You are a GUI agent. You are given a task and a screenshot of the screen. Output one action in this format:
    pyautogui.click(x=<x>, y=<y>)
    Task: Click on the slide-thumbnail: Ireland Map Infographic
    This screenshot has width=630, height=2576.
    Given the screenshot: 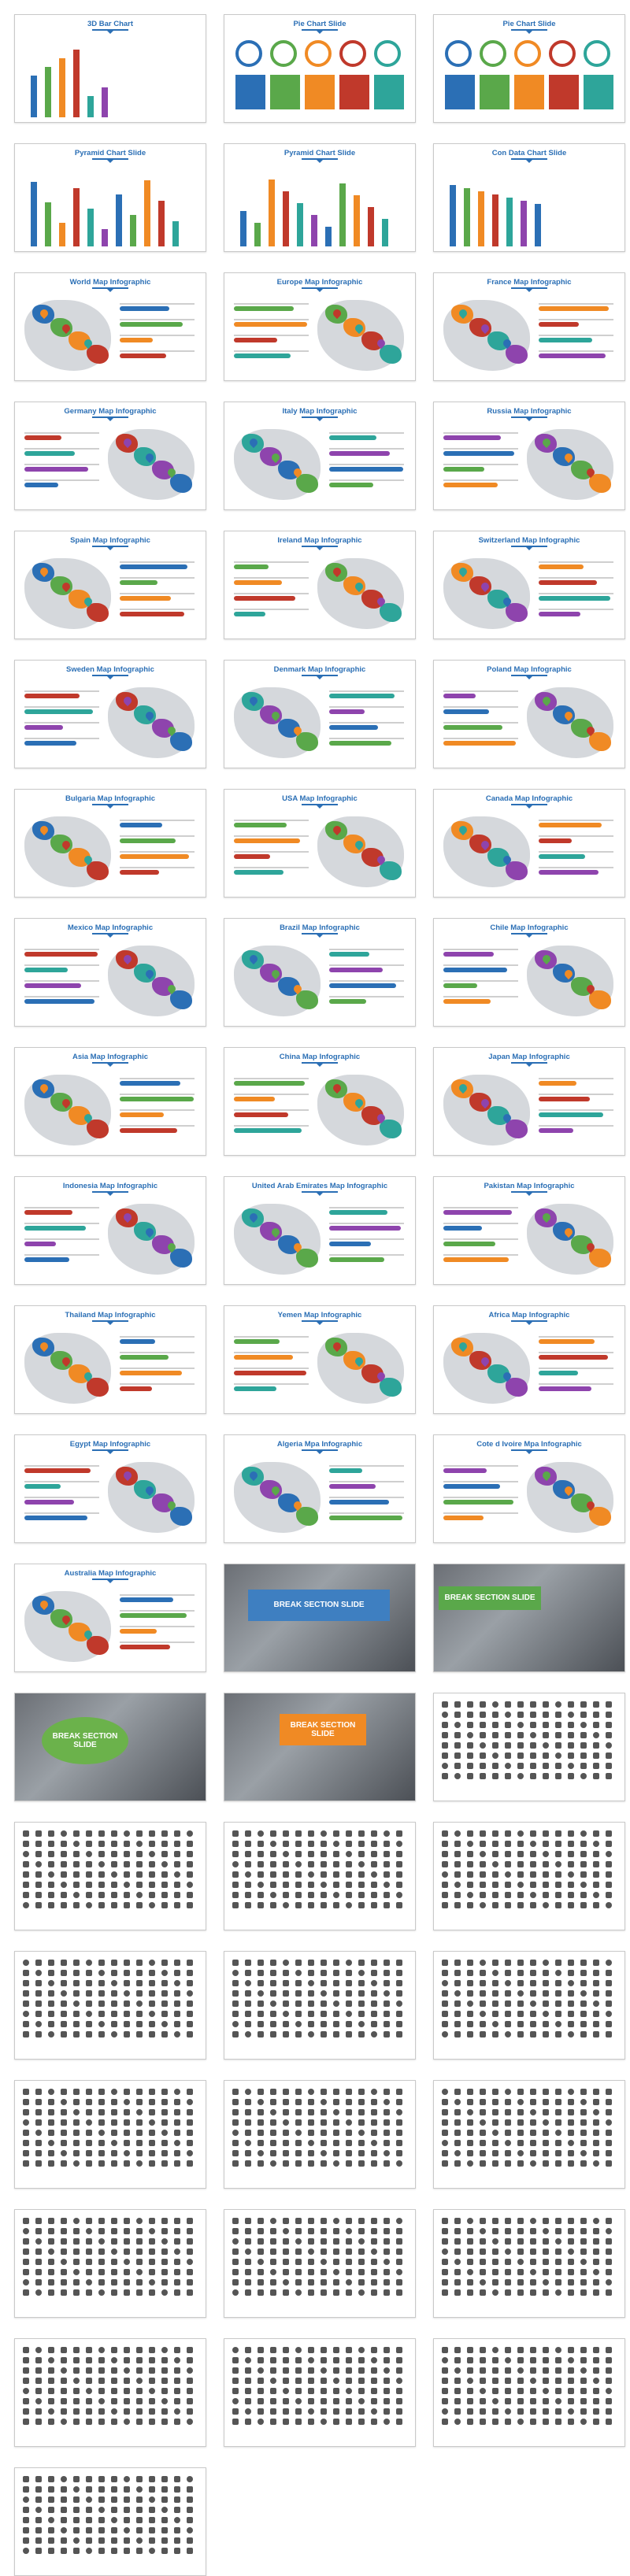 What is the action you would take?
    pyautogui.click(x=320, y=585)
    